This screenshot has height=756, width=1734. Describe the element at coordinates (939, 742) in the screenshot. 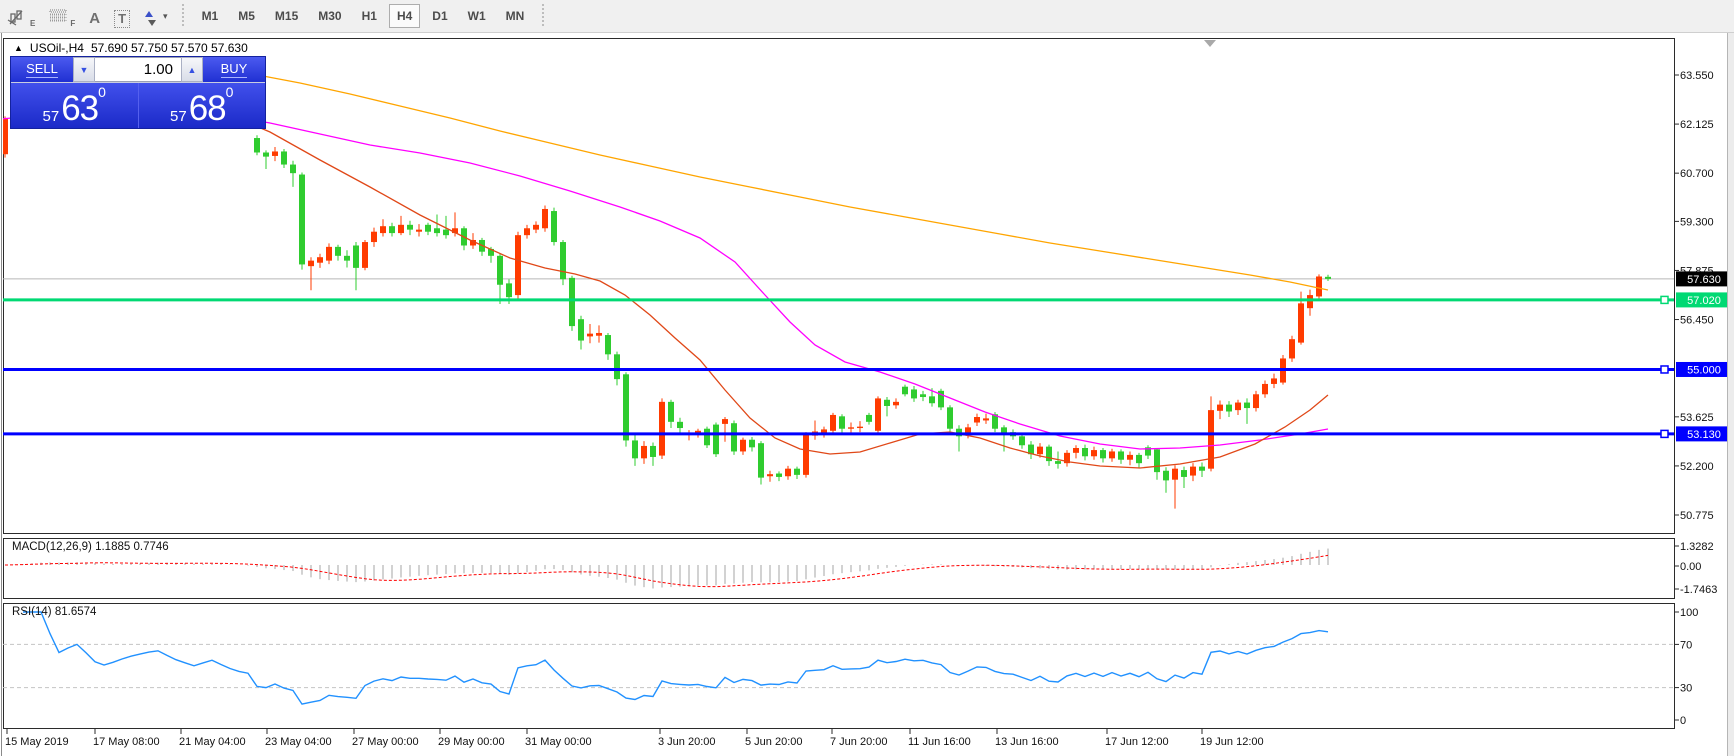

I see `time-tick-label: 11 Jun 16:00` at that location.